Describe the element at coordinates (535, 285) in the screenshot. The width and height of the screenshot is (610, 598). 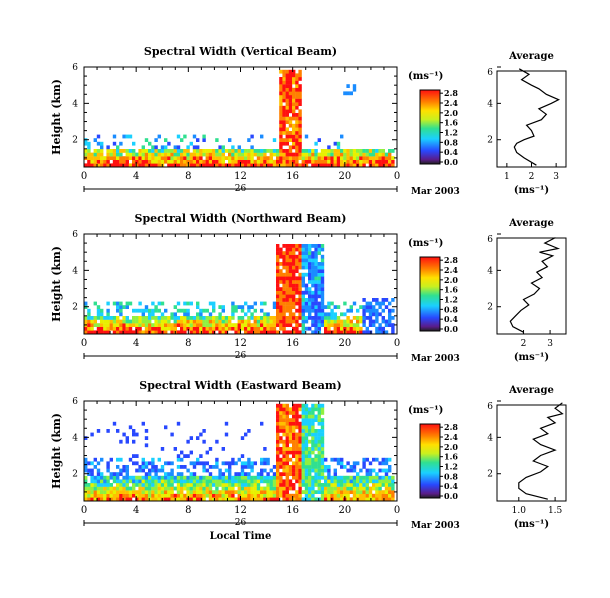
I see `profile-line` at that location.